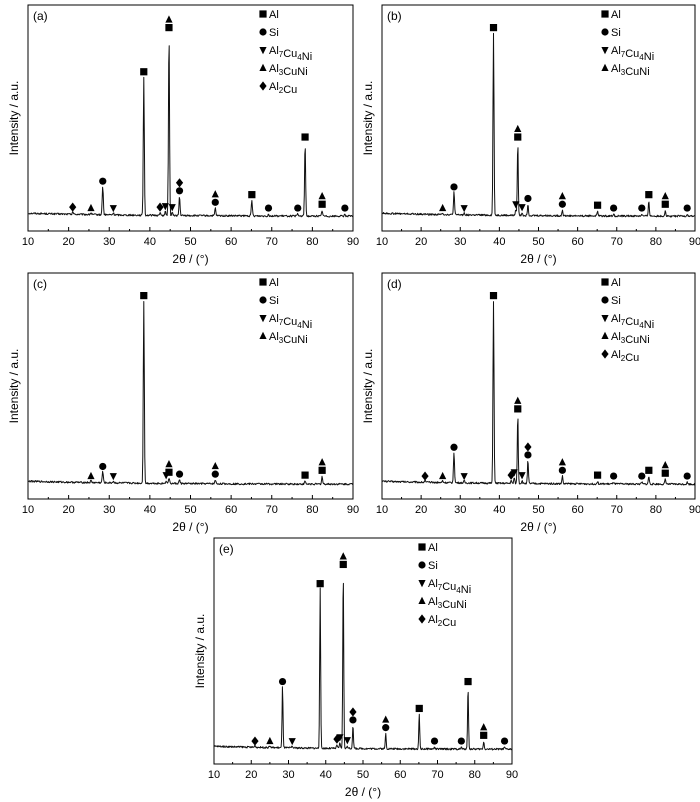 This screenshot has height=802, width=700. I want to click on x-tick-label: 90, so click(353, 242).